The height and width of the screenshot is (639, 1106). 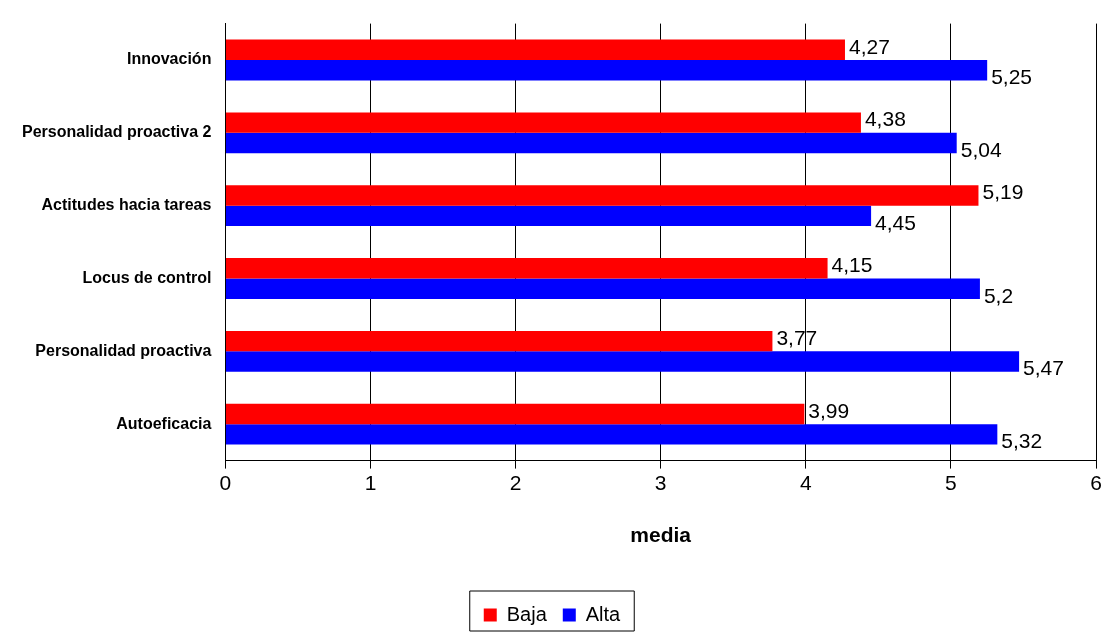 I want to click on data-label: 5,2, so click(x=998, y=295).